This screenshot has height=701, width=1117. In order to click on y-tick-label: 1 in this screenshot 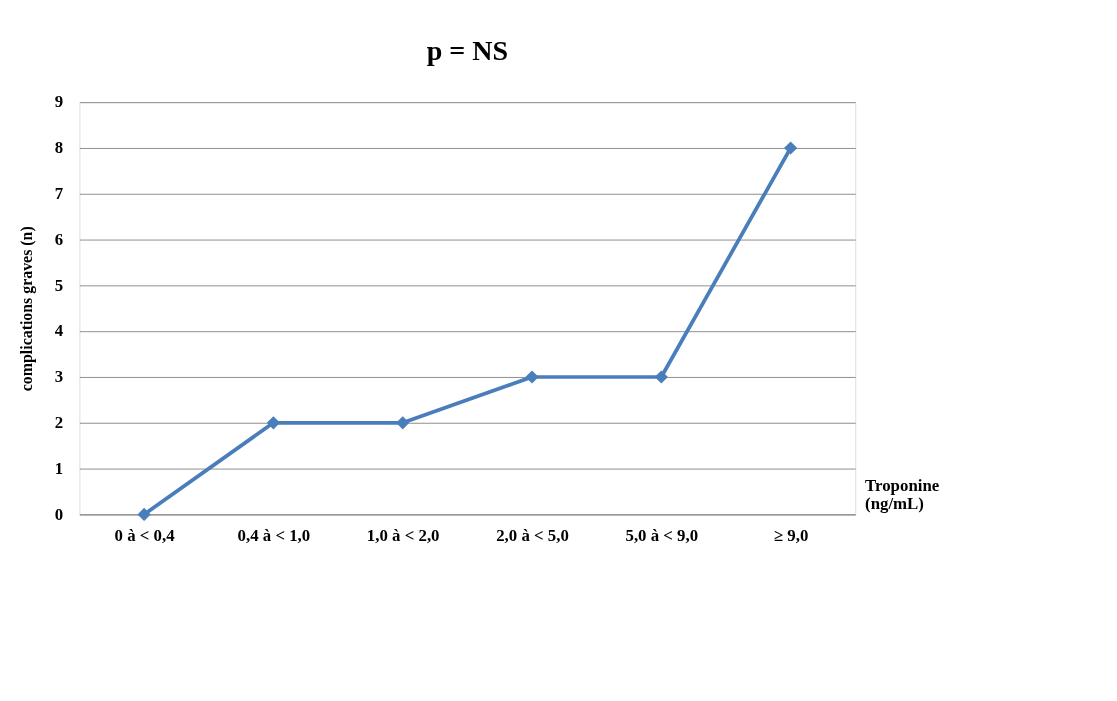, I will do `click(59, 468)`.